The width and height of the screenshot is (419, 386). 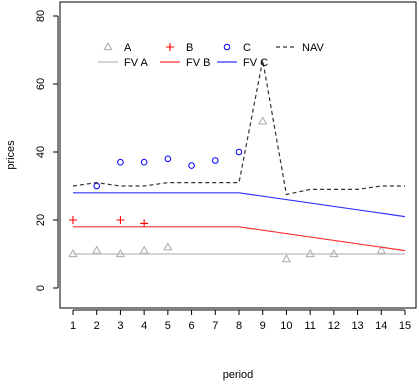 What do you see at coordinates (189, 48) in the screenshot?
I see `legend-label-b: B` at bounding box center [189, 48].